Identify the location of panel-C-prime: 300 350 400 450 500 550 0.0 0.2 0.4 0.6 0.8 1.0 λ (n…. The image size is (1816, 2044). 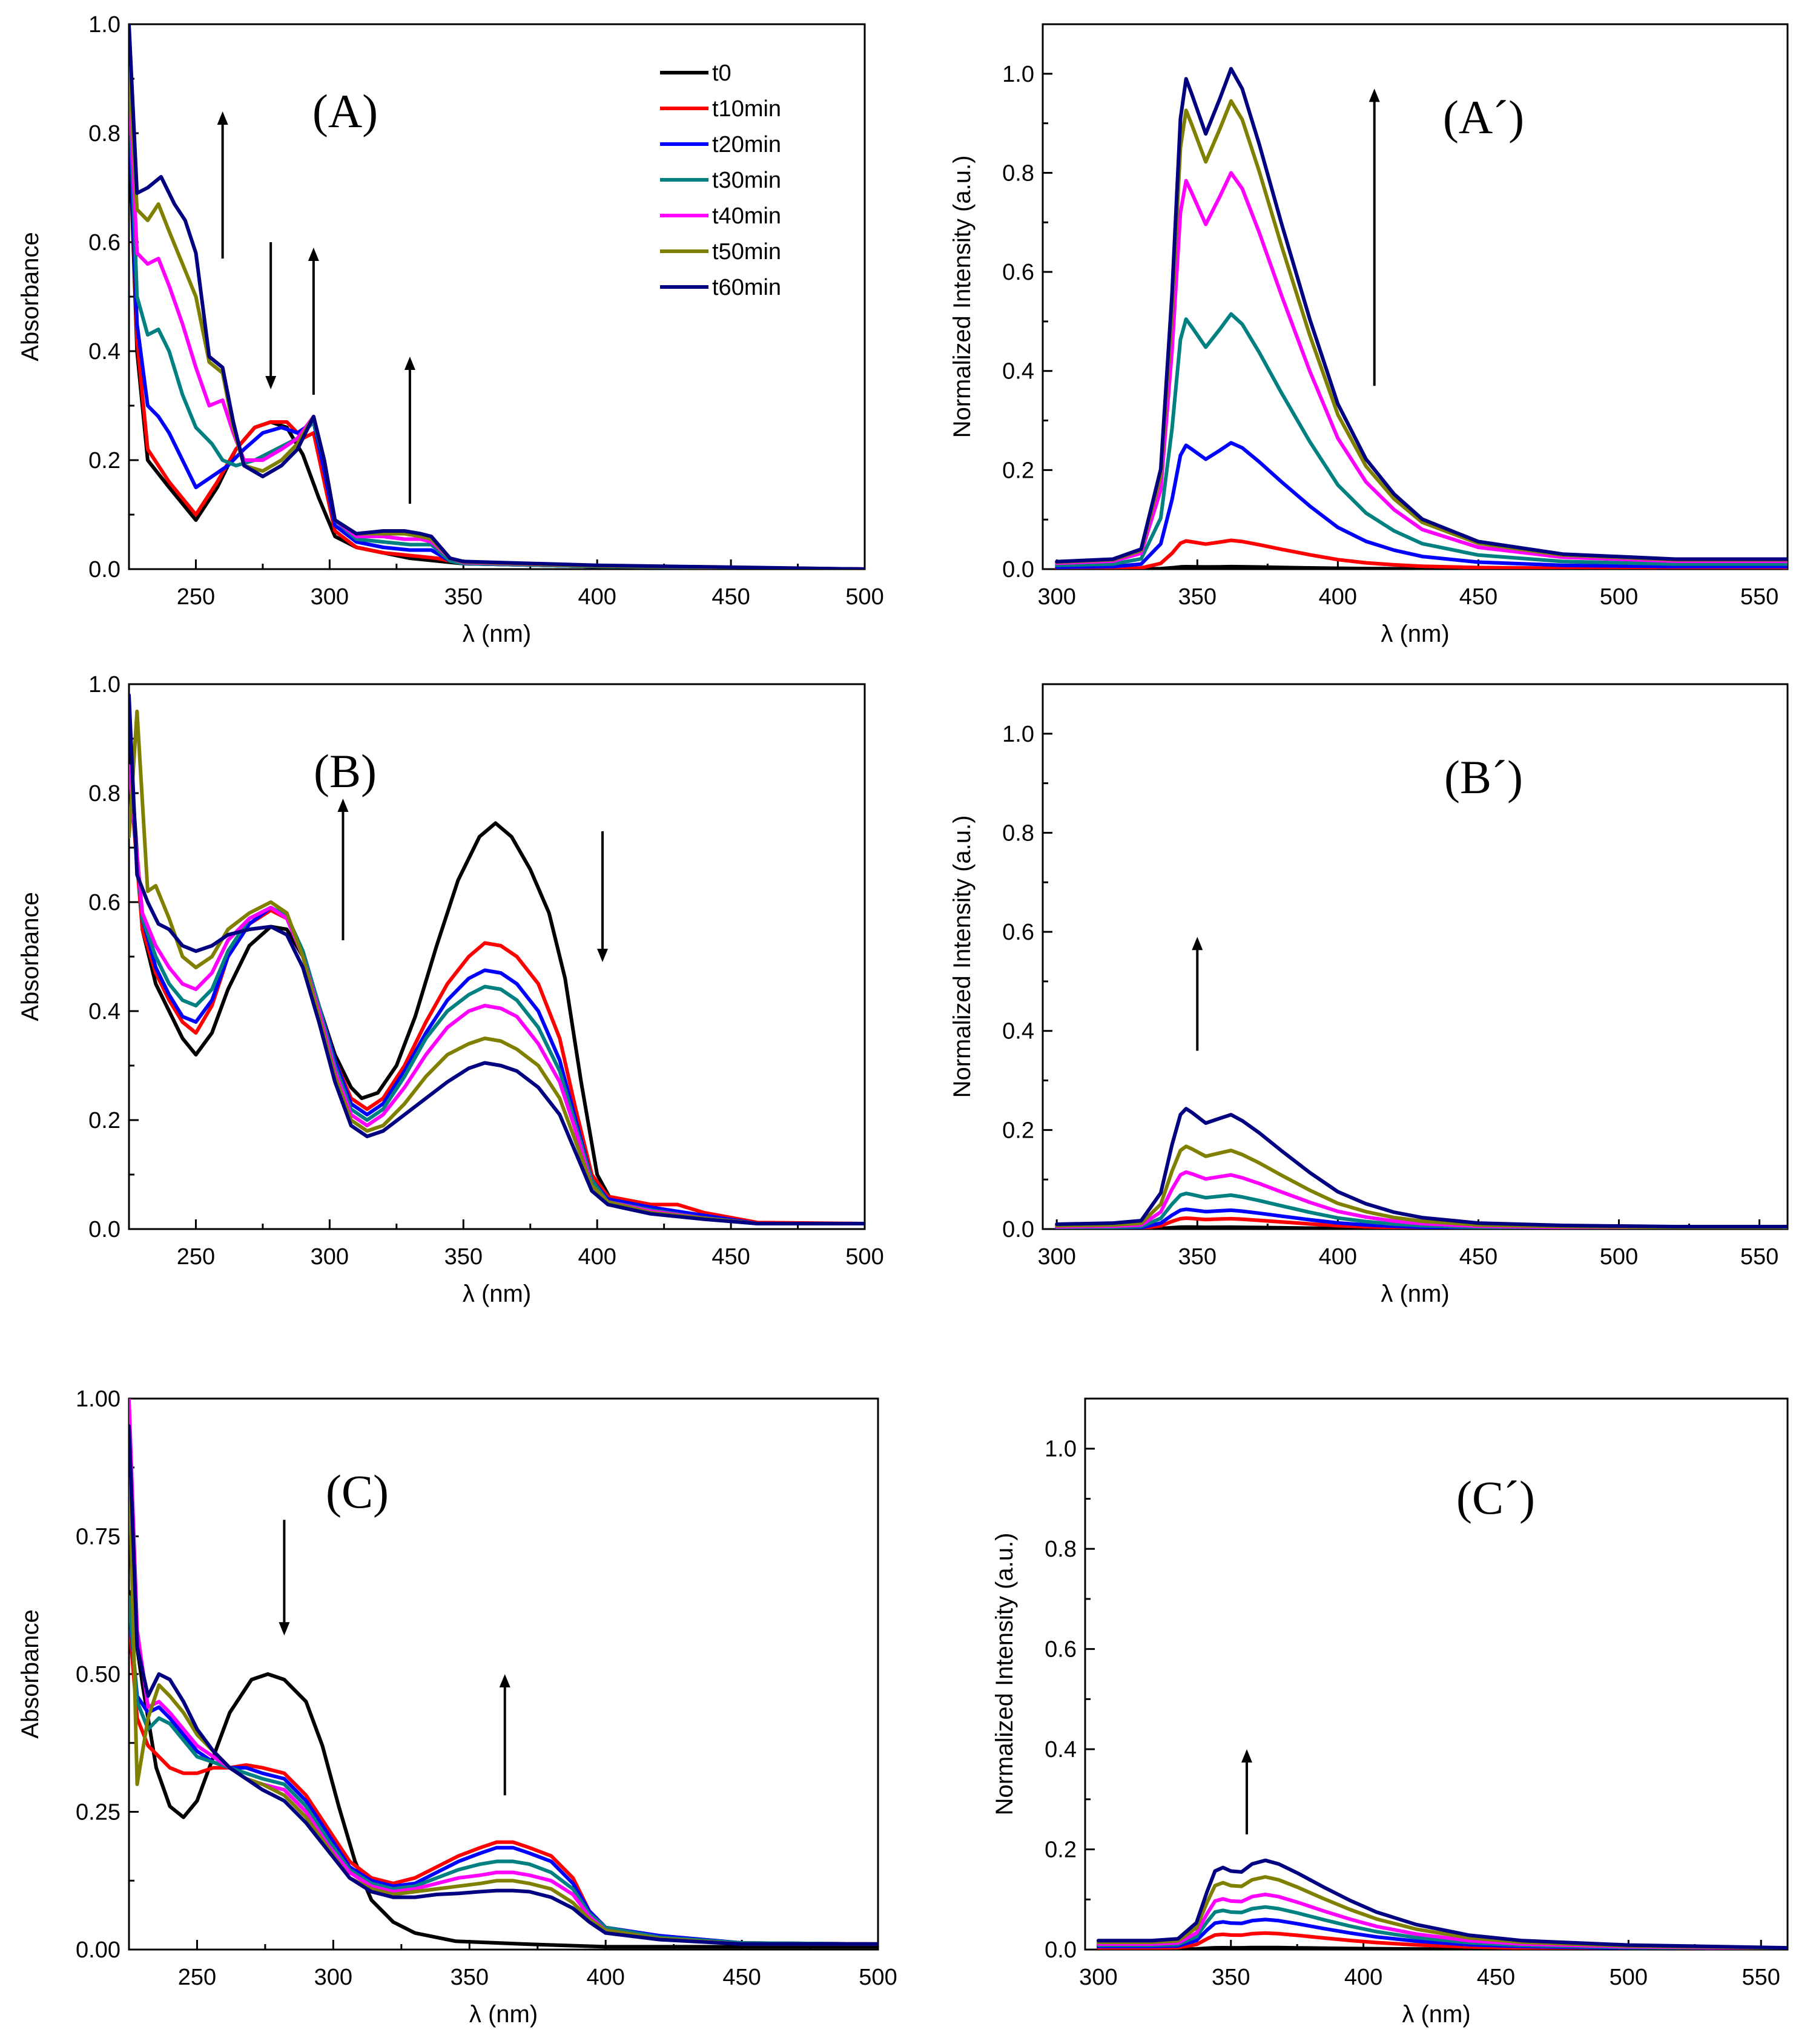
(1390, 1712).